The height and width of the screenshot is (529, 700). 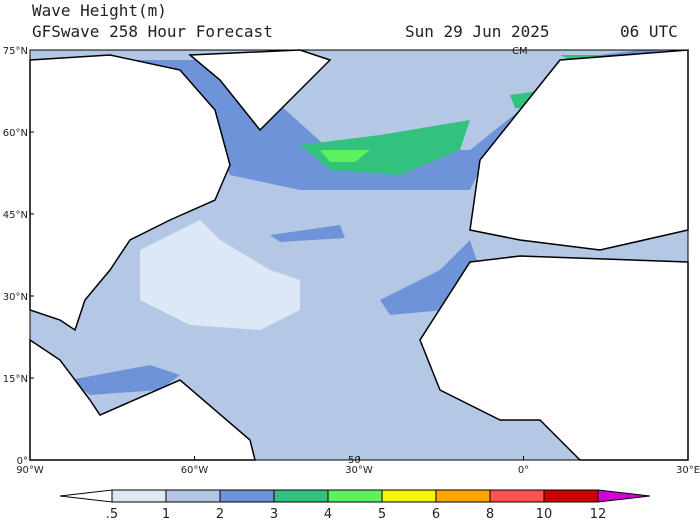 What do you see at coordinates (15, 133) in the screenshot?
I see `lat-label: 60°N` at bounding box center [15, 133].